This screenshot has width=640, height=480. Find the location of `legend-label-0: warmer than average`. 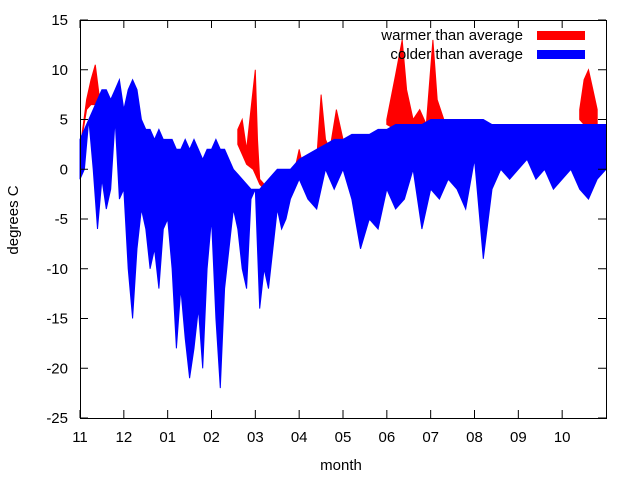

legend-label-0: warmer than average is located at coordinates (451, 35).